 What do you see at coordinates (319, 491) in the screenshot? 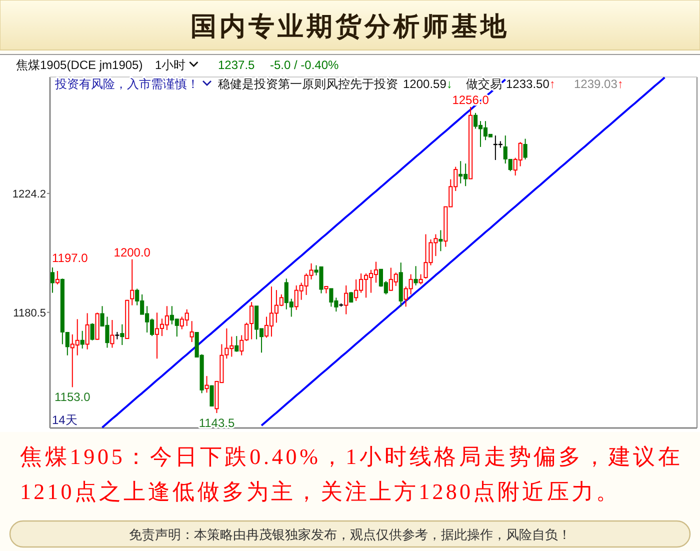
I see `annotation: 1210点之上逢低做多为主，关注上方1280点附近压力。` at bounding box center [319, 491].